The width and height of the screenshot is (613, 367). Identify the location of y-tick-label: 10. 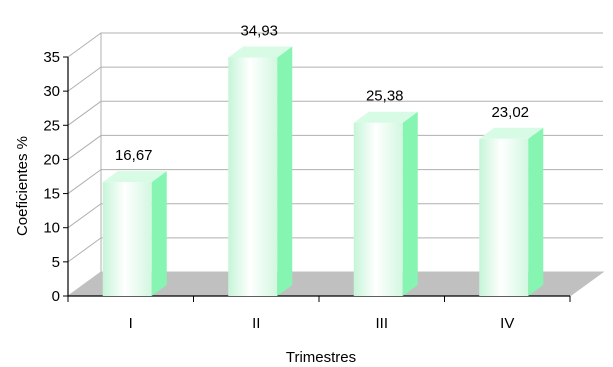
(51, 228).